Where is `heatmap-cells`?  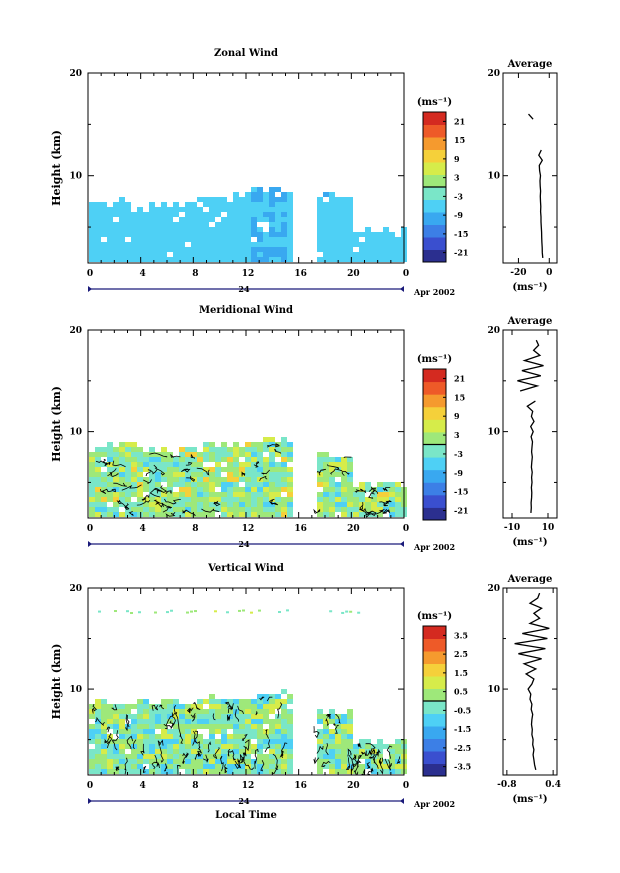
heatmap-cells is located at coordinates (248, 224).